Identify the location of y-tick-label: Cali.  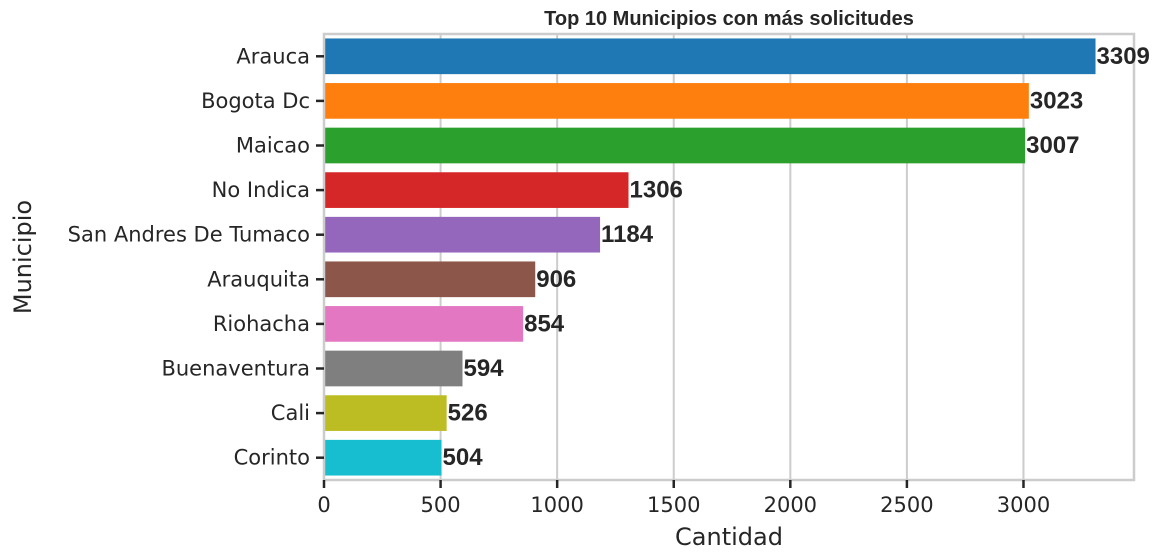
(290, 413).